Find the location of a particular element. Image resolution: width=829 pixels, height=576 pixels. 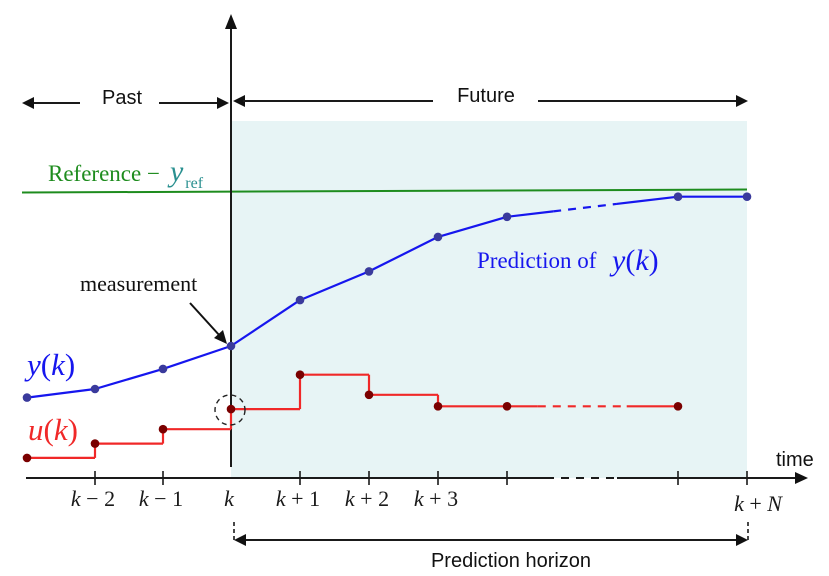

x-tick-label: k + 1 is located at coordinates (298, 498).